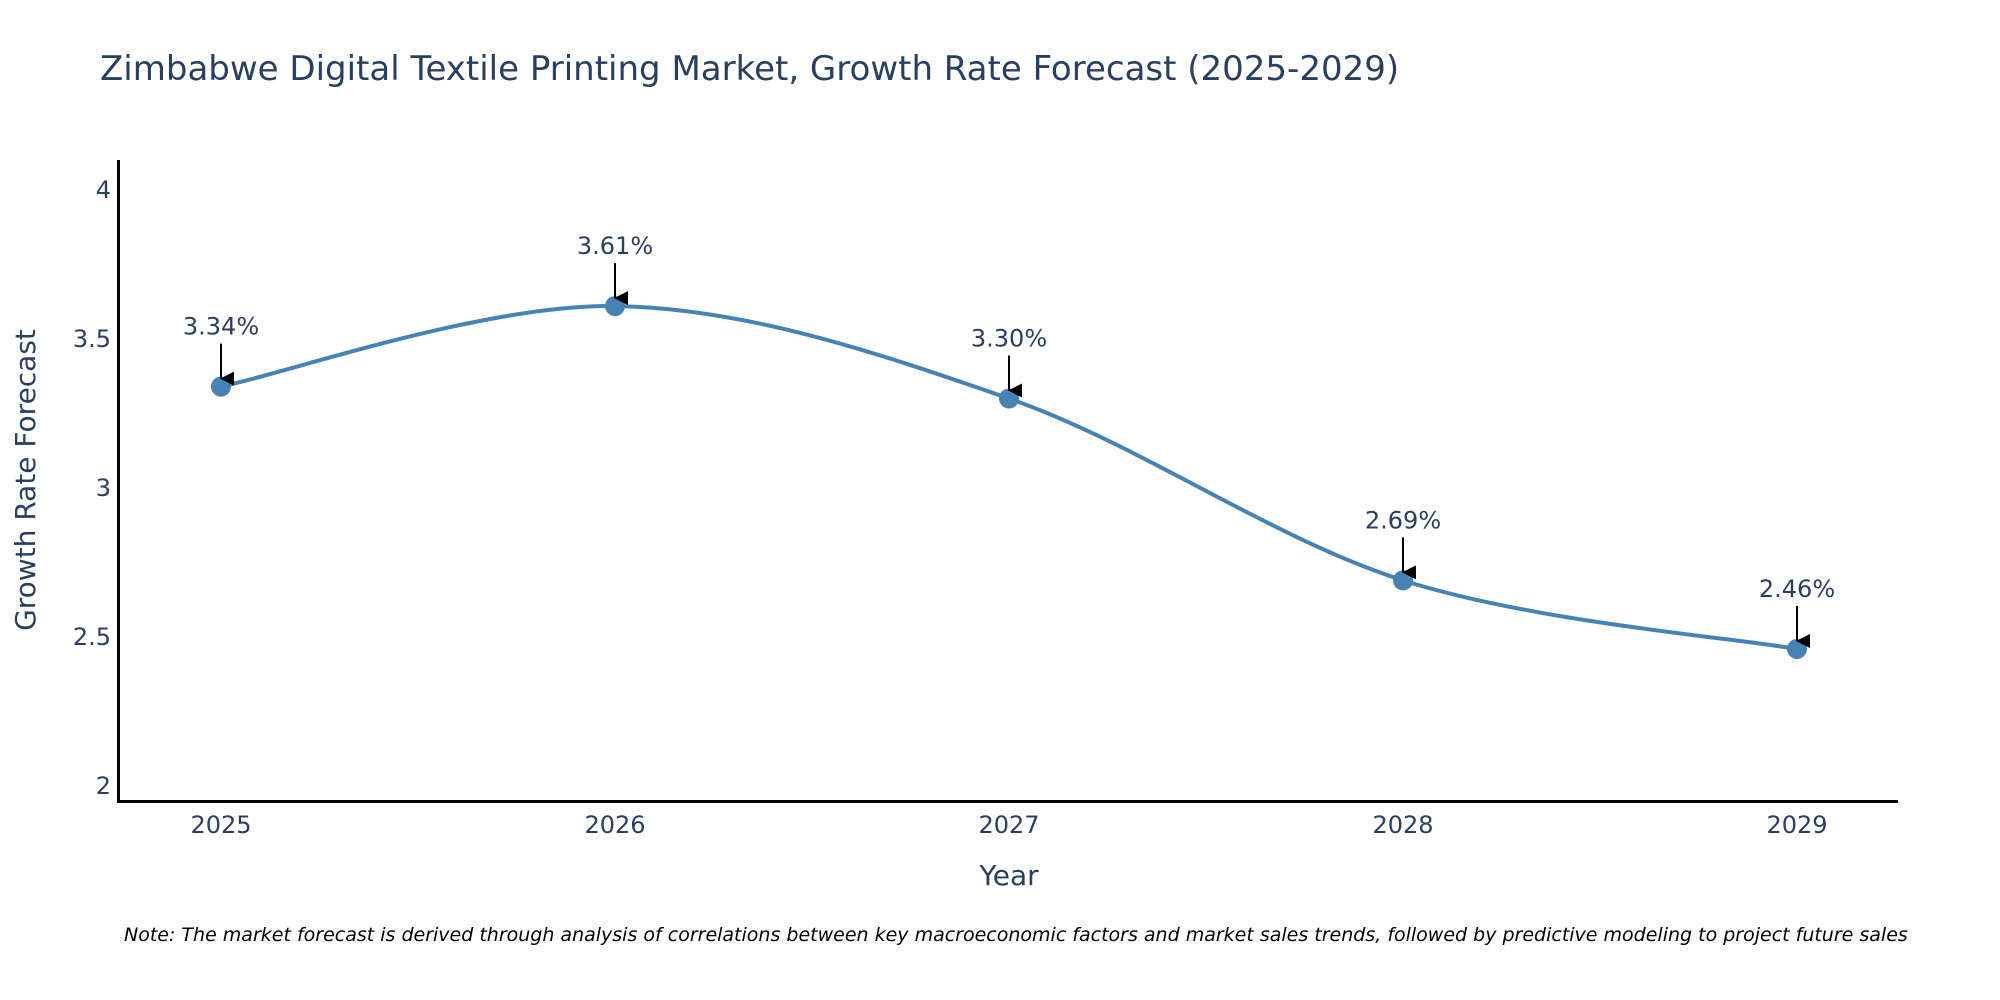 The image size is (2000, 1000). What do you see at coordinates (220, 825) in the screenshot?
I see `x-tick-label: 2025` at bounding box center [220, 825].